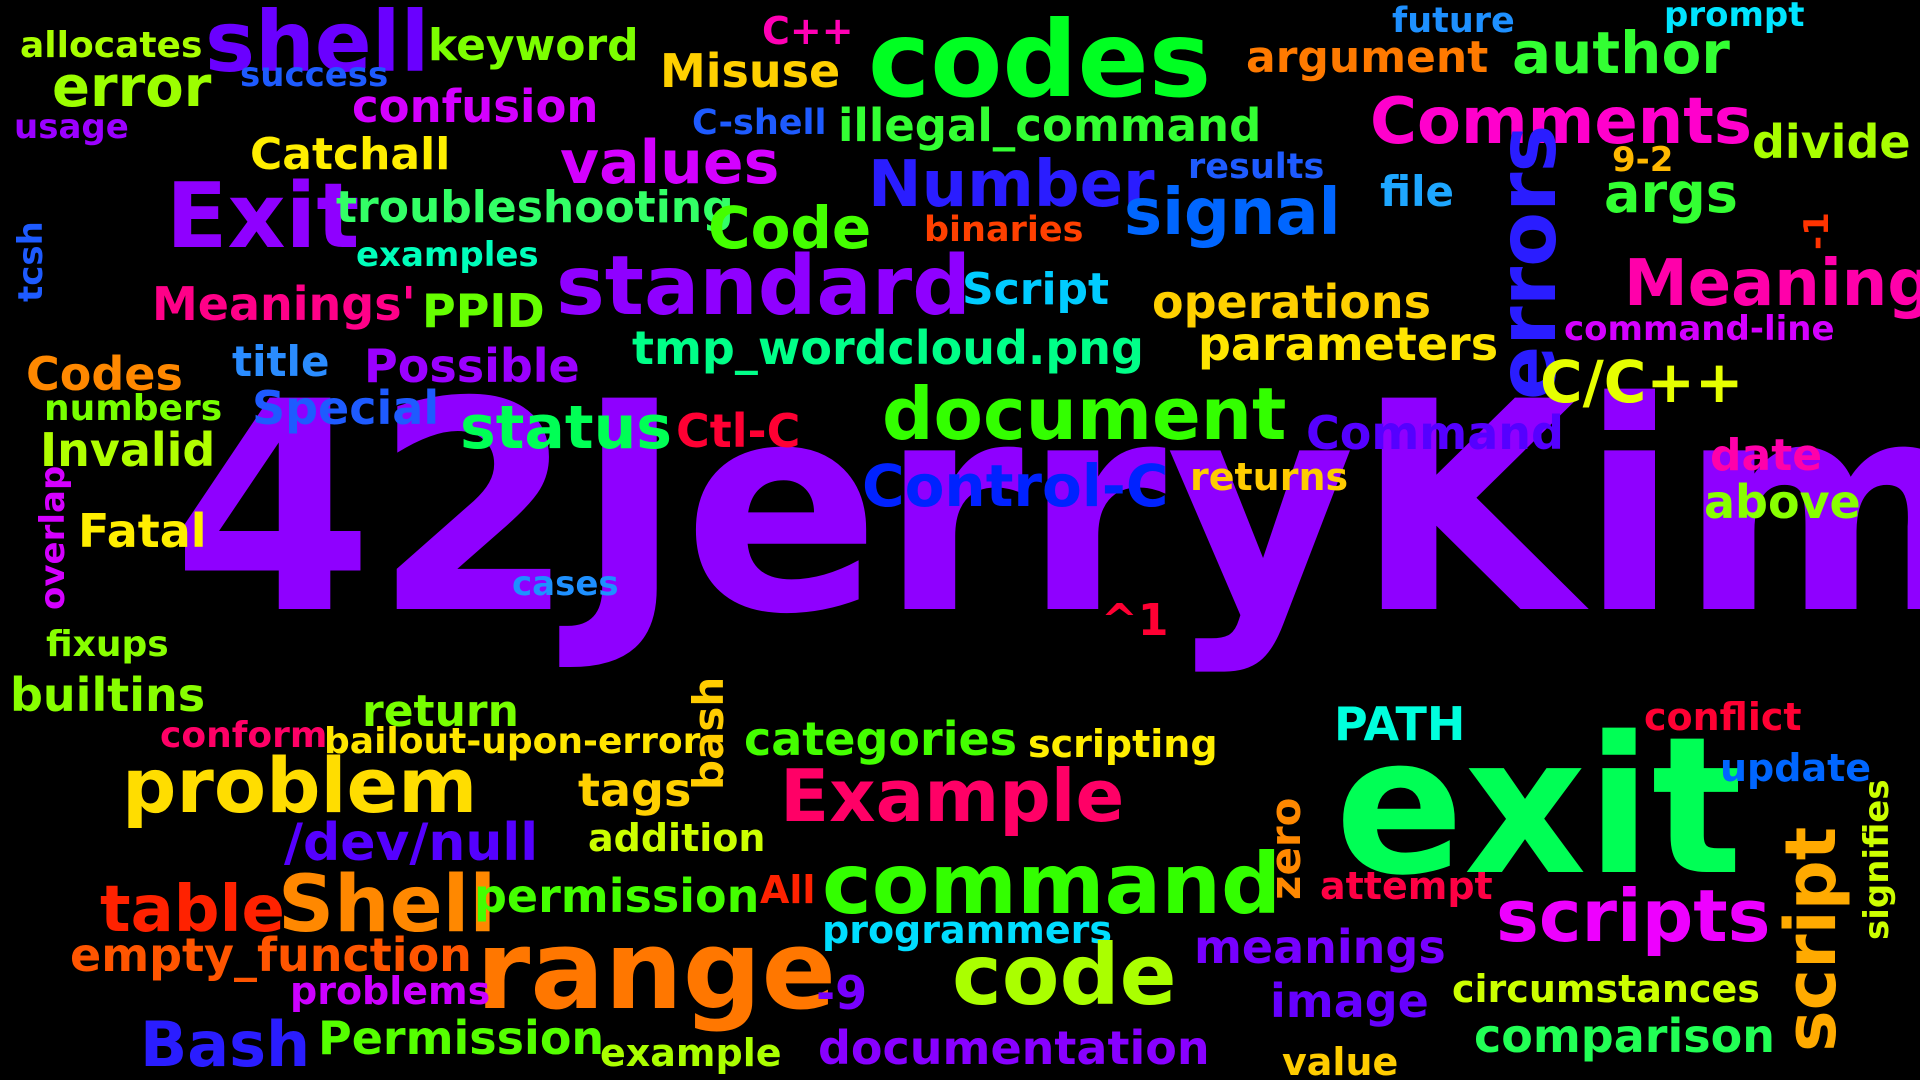  I want to click on word-scripts: scripts, so click(1633, 916).